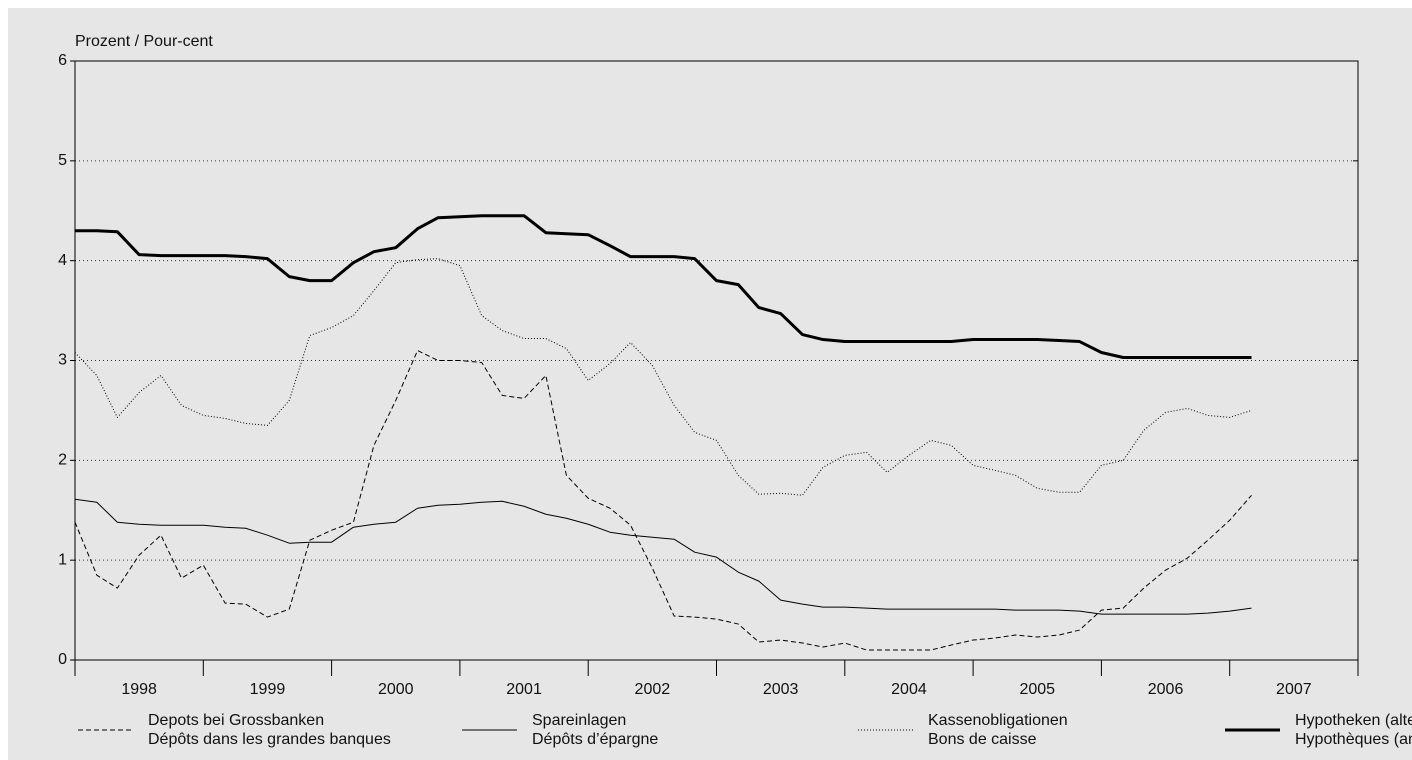  Describe the element at coordinates (579, 720) in the screenshot. I see `legend-label: Spareinlagen` at that location.